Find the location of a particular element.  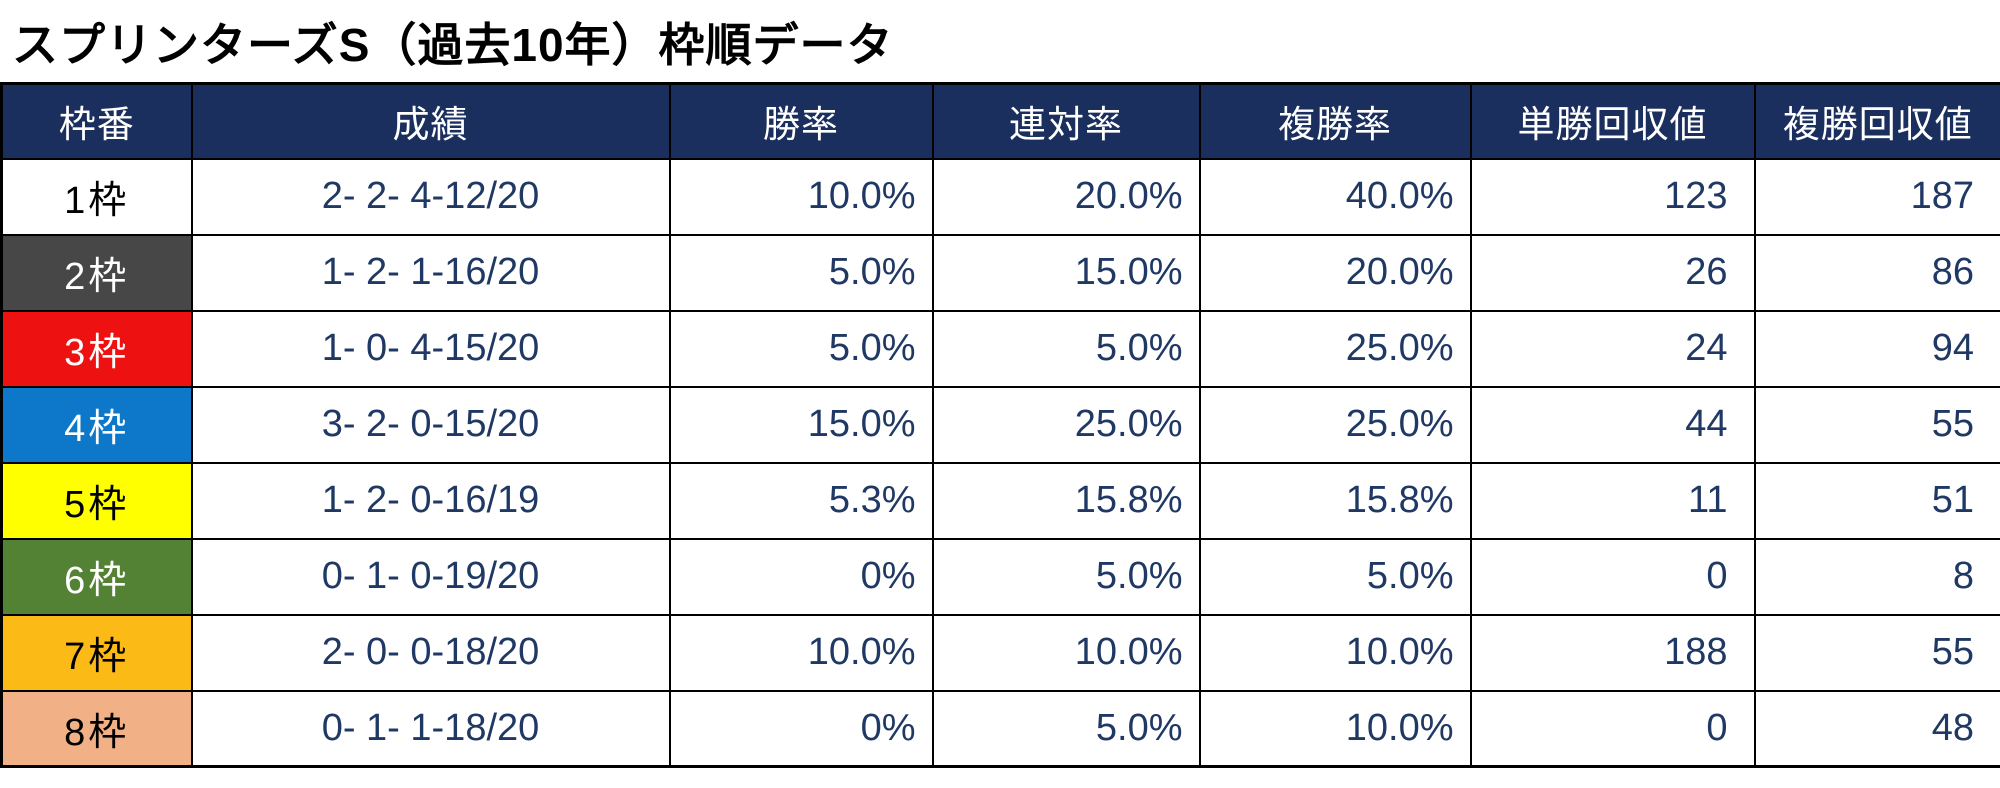

header-quinella-rate: 連対率 is located at coordinates (1066, 121).